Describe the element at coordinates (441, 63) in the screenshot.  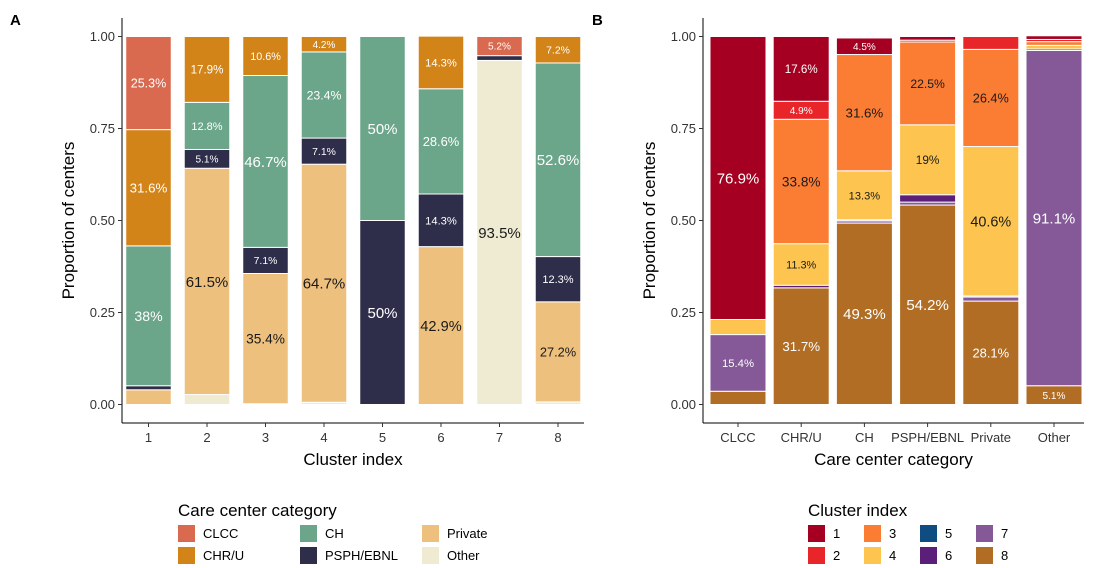
I see `data-label: 14.3%` at that location.